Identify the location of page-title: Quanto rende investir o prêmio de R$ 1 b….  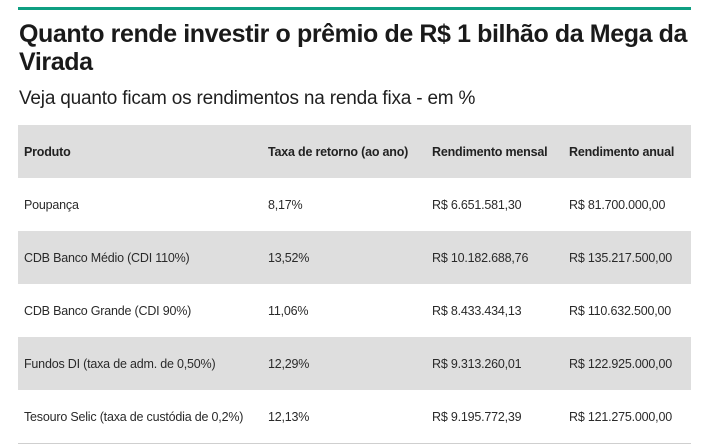
(353, 48).